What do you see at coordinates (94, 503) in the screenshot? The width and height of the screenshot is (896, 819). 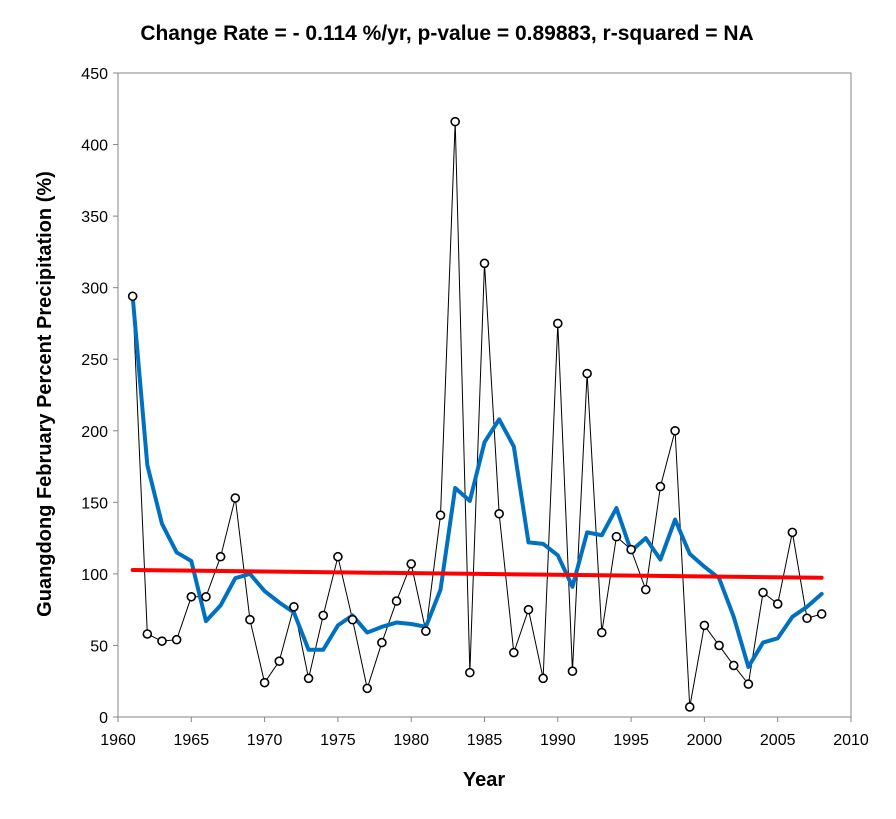 I see `y-tick-label: 150` at bounding box center [94, 503].